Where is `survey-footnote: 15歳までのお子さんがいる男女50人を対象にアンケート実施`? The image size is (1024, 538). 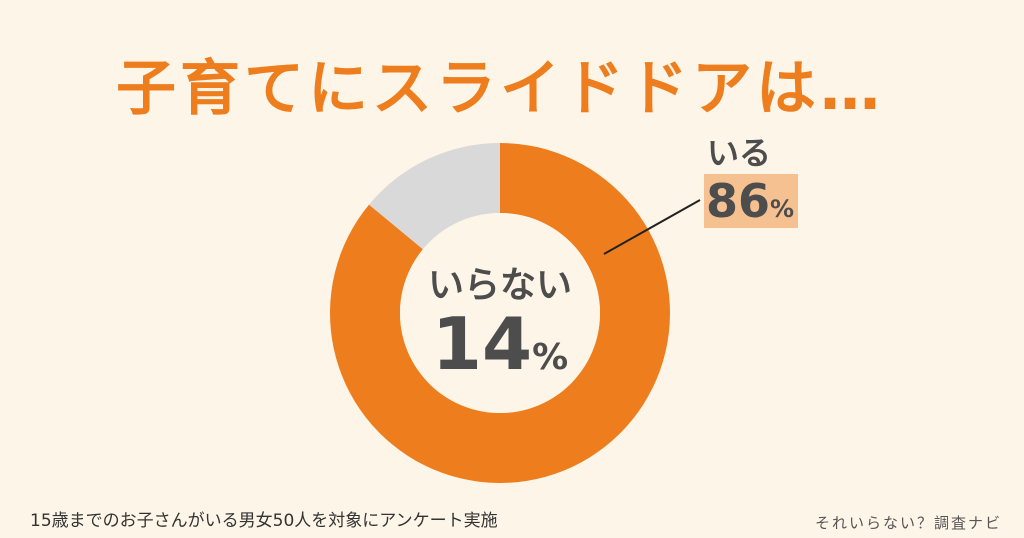
survey-footnote: 15歳までのお子さんがいる男女50人を対象にアンケート実施 is located at coordinates (264, 521).